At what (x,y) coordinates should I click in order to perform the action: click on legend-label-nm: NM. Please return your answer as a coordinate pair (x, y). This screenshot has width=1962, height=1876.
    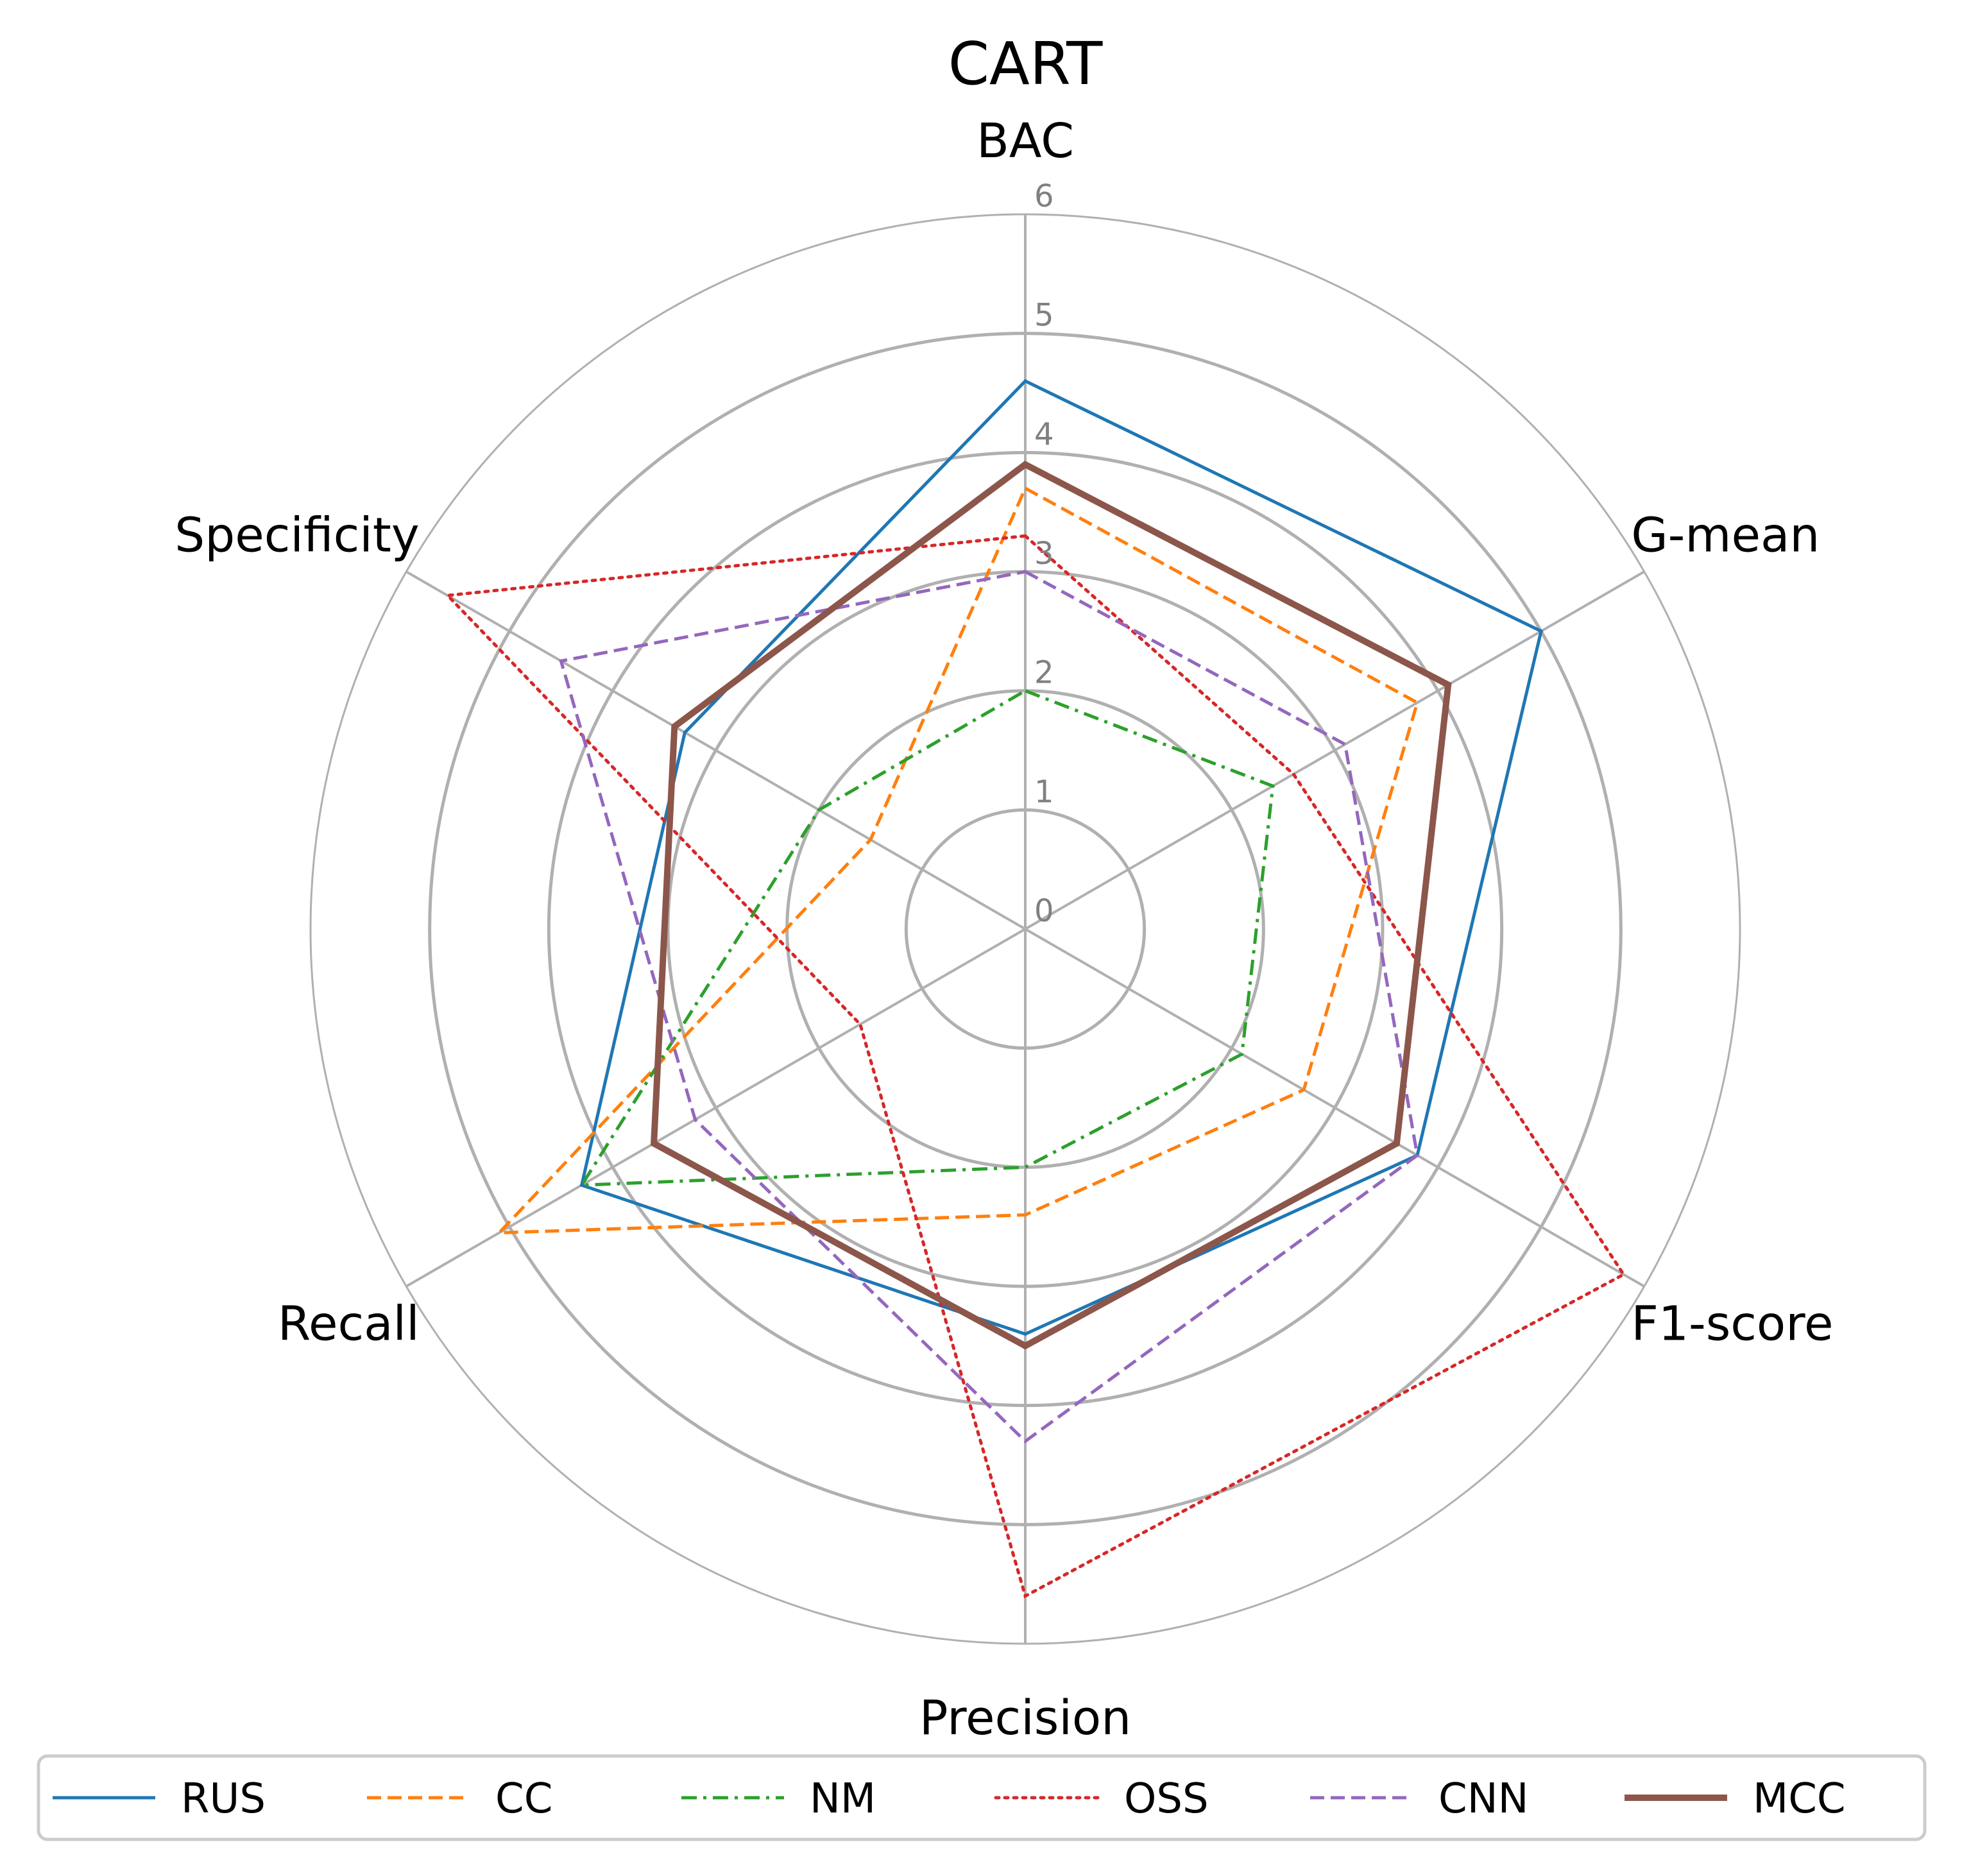
    Looking at the image, I should click on (843, 1799).